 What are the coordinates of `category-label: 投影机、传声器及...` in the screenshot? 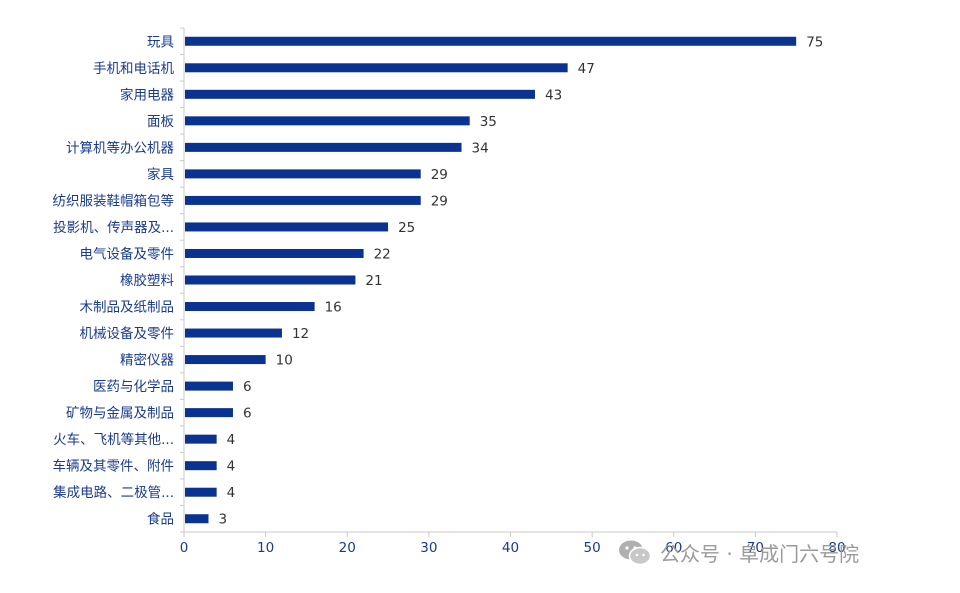 It's located at (113, 228).